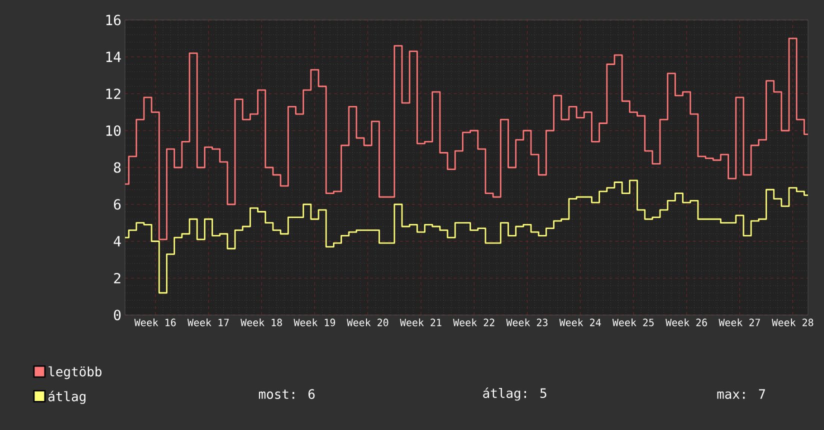 Image resolution: width=824 pixels, height=430 pixels. Describe the element at coordinates (113, 20) in the screenshot. I see `y-tick-label: 16` at that location.